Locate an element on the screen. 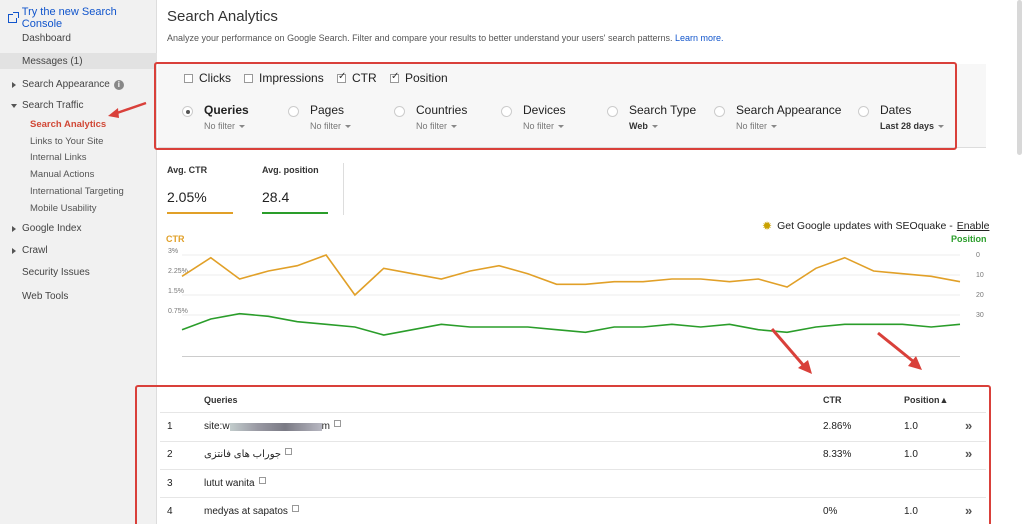 Image resolution: width=1024 pixels, height=524 pixels. seoquake-gear-icon: ✹ is located at coordinates (767, 226).